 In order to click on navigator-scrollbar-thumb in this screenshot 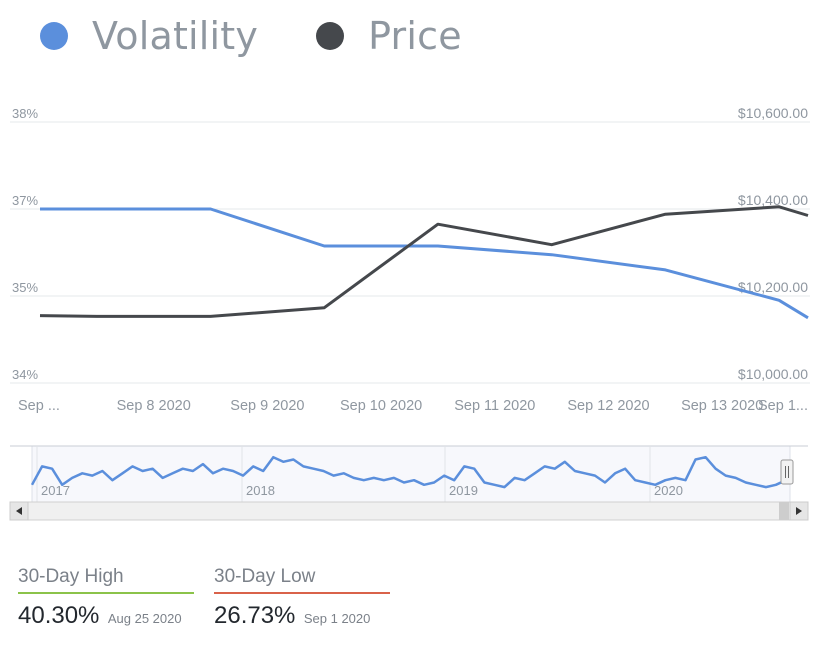, I will do `click(784, 511)`.